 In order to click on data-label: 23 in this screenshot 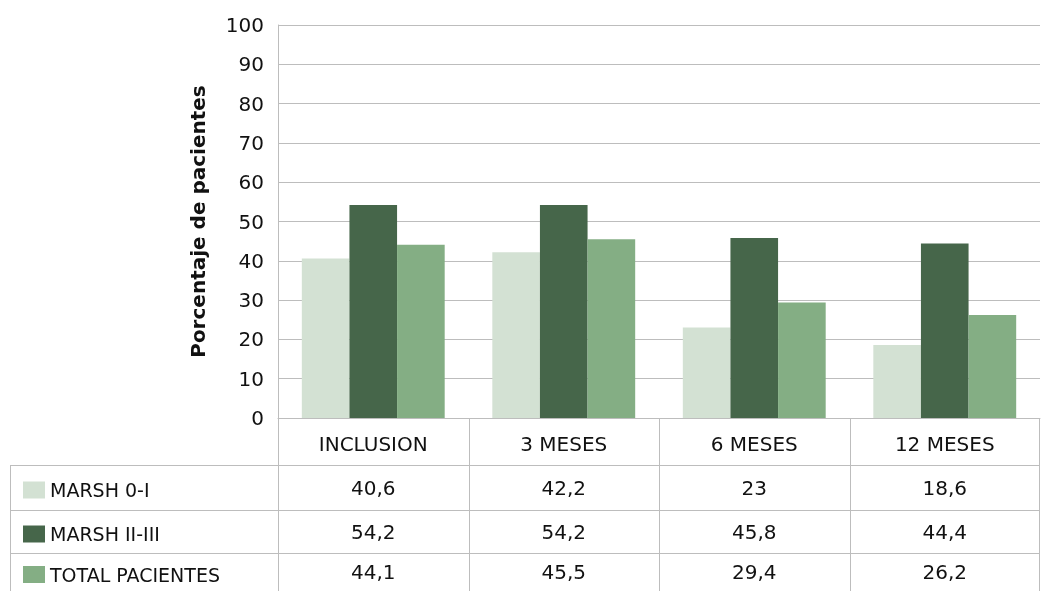, I will do `click(754, 487)`.